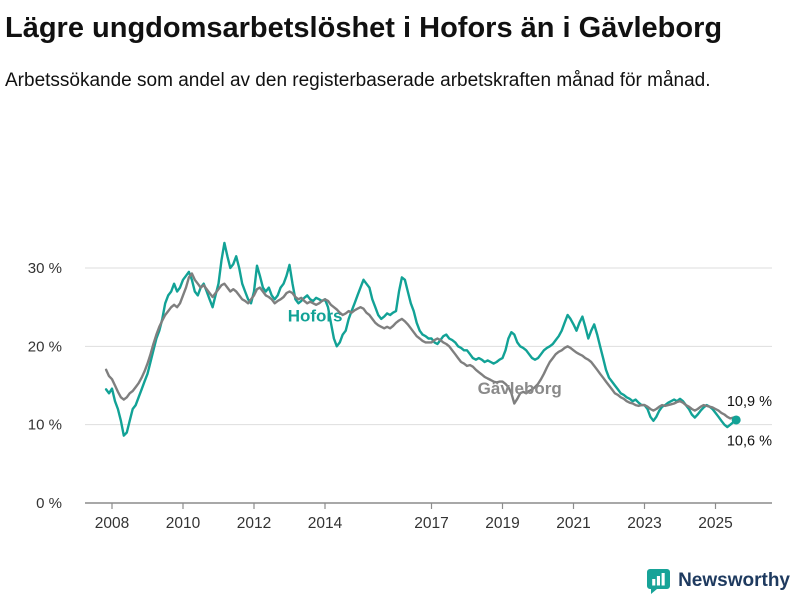 The width and height of the screenshot is (800, 600). Describe the element at coordinates (502, 523) in the screenshot. I see `x-tick-label: 2019` at that location.